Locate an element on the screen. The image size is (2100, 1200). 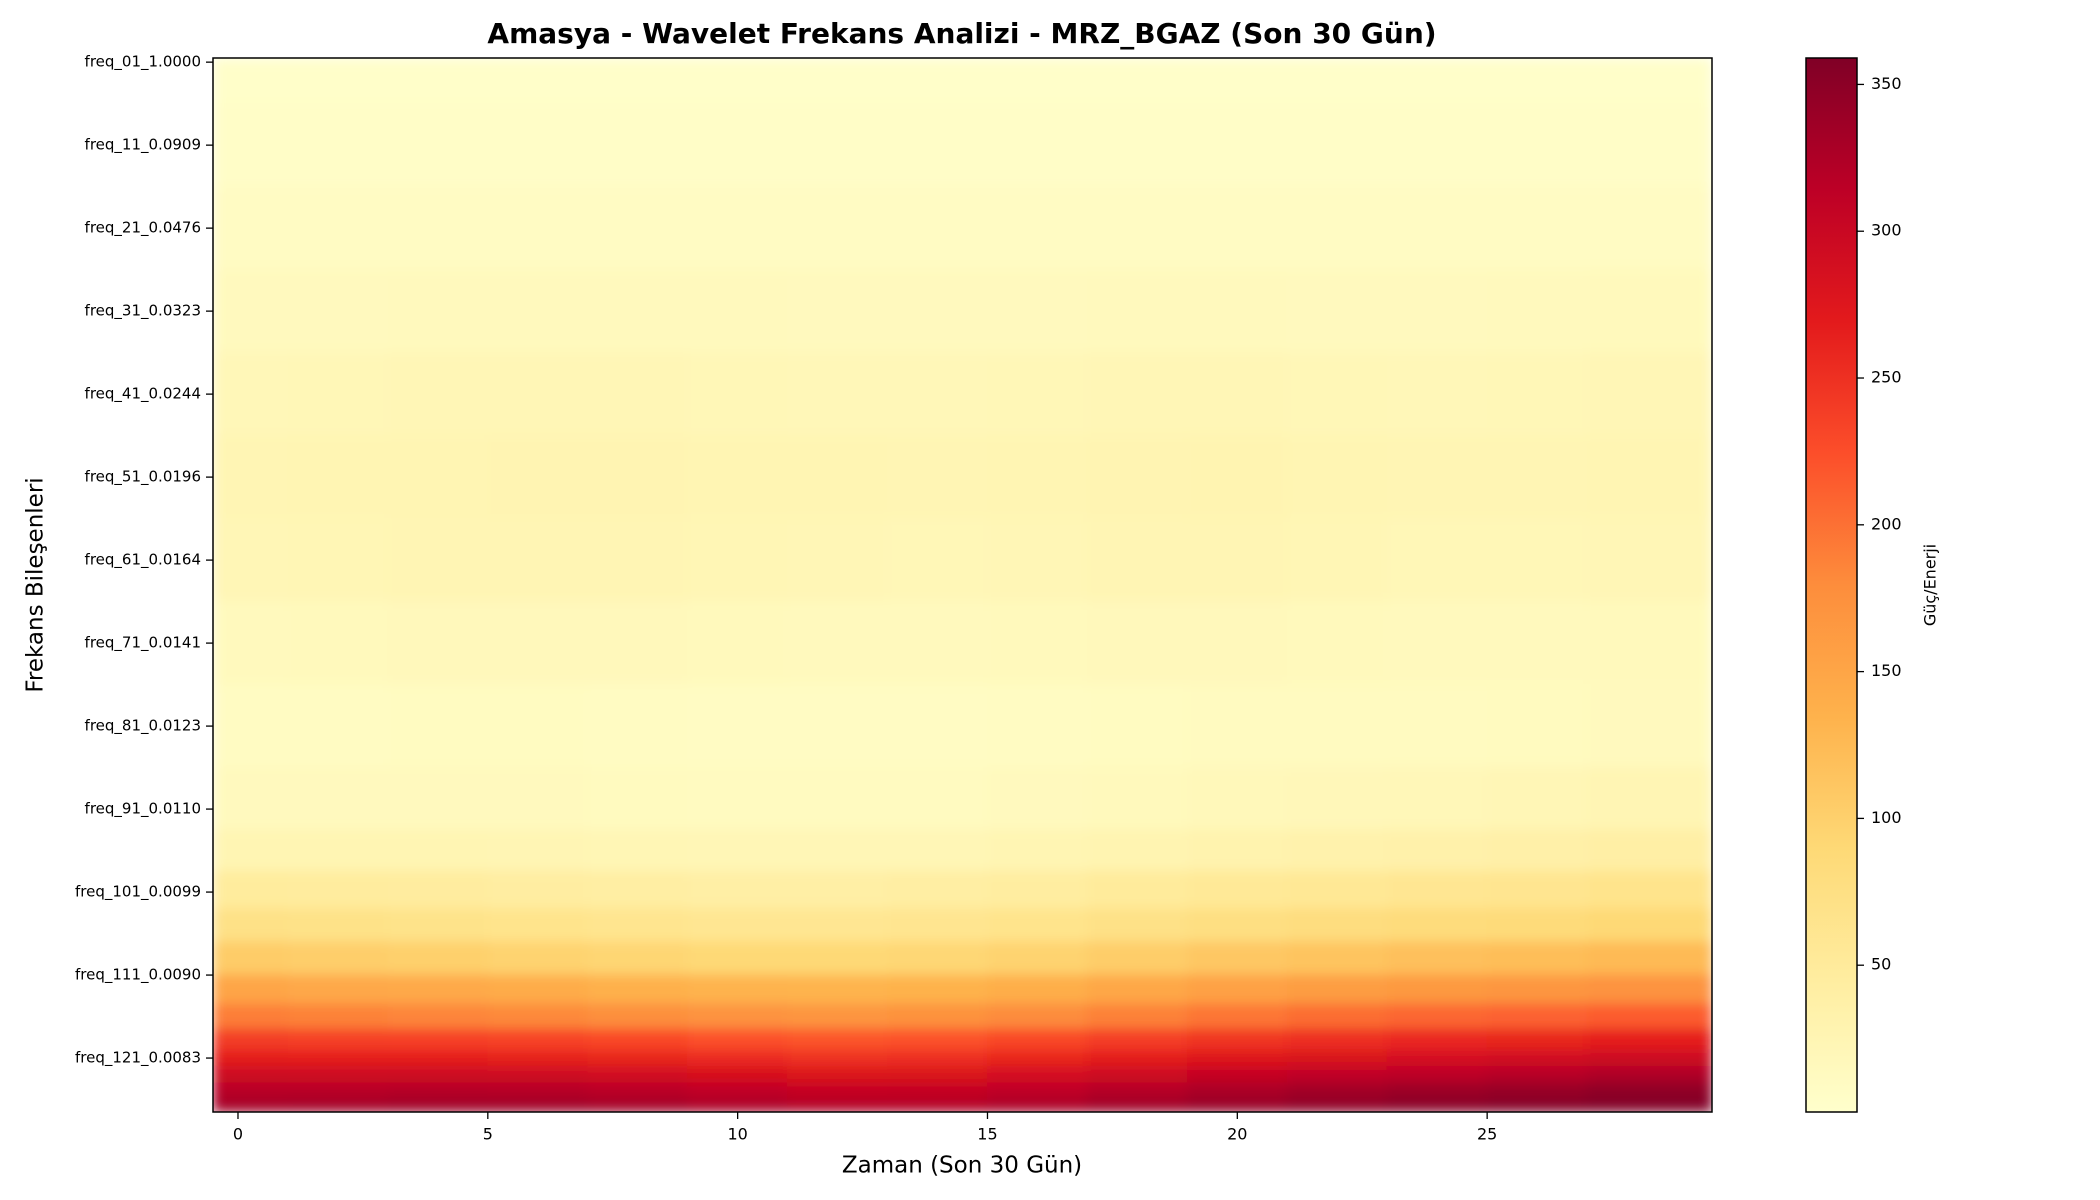
colorbar-tick-label: 150 is located at coordinates (1886, 670).